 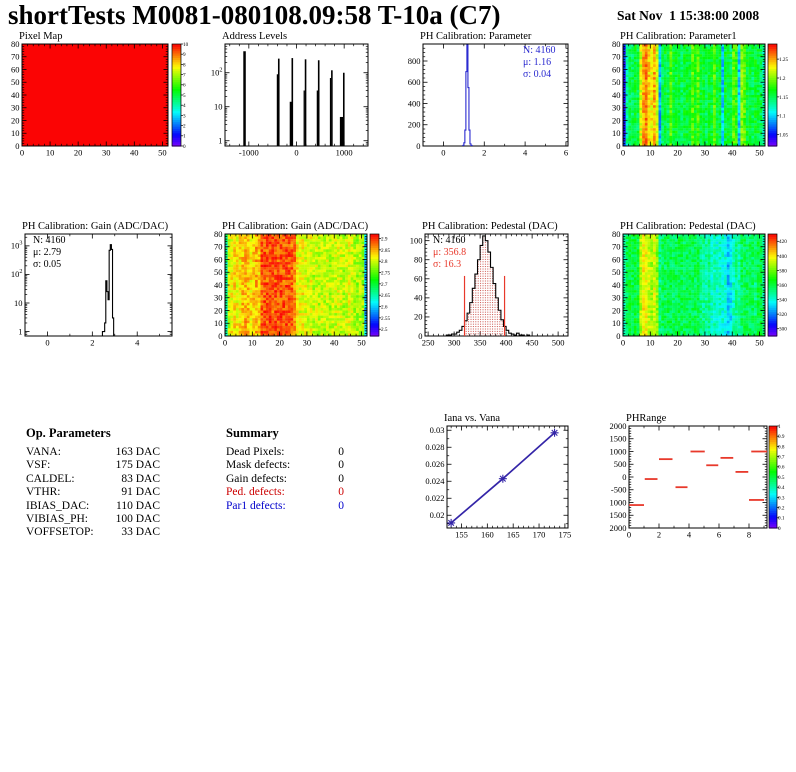 I want to click on op_parameters-label: VTHR:, so click(x=43, y=492).